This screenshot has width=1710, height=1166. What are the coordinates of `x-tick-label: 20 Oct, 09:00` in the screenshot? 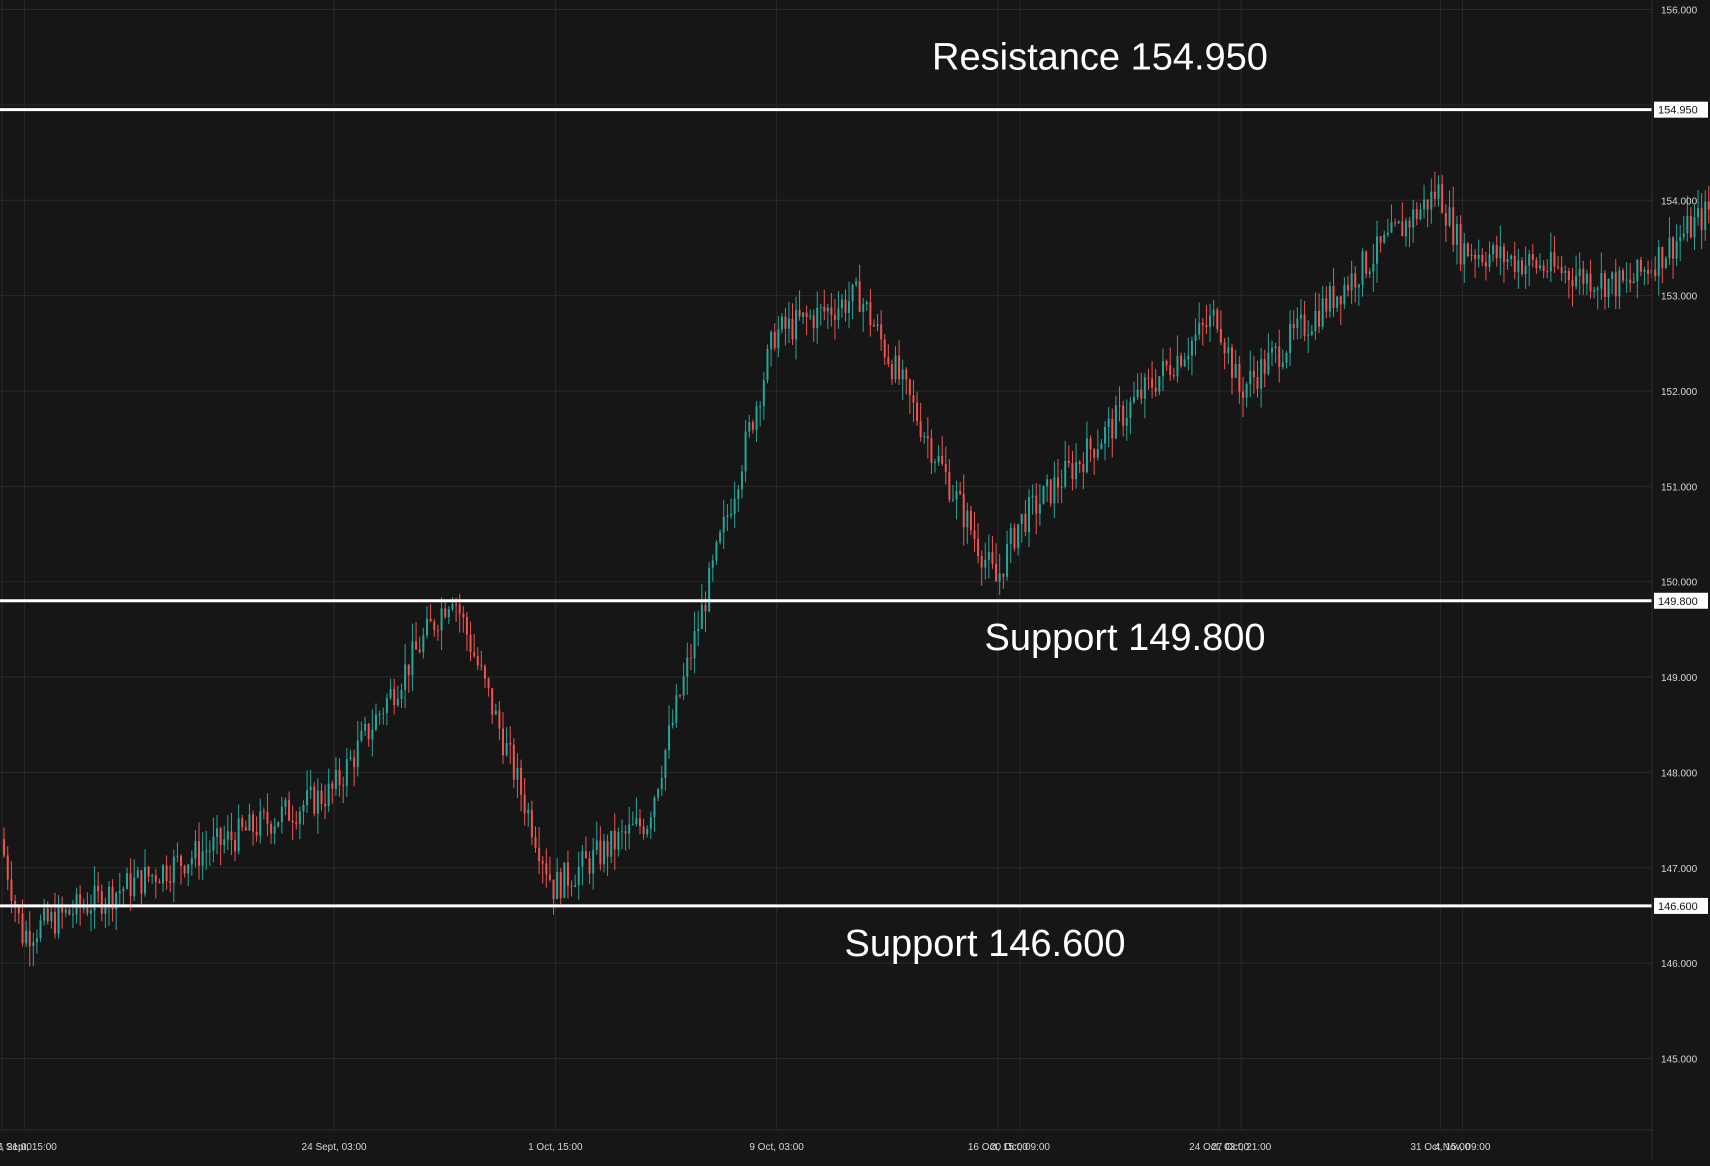 It's located at (1020, 1147).